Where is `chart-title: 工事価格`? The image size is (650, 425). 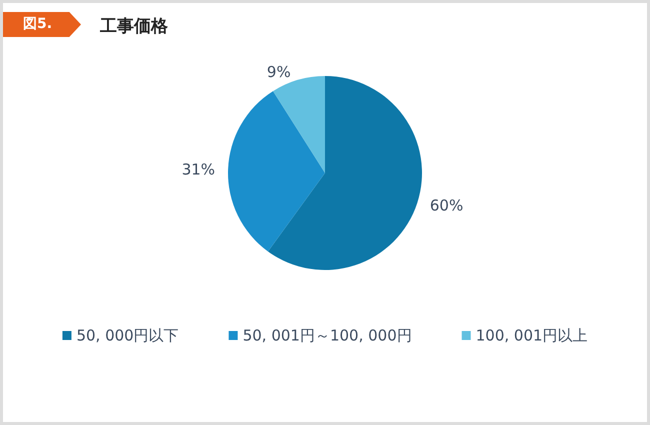 chart-title: 工事価格 is located at coordinates (134, 26).